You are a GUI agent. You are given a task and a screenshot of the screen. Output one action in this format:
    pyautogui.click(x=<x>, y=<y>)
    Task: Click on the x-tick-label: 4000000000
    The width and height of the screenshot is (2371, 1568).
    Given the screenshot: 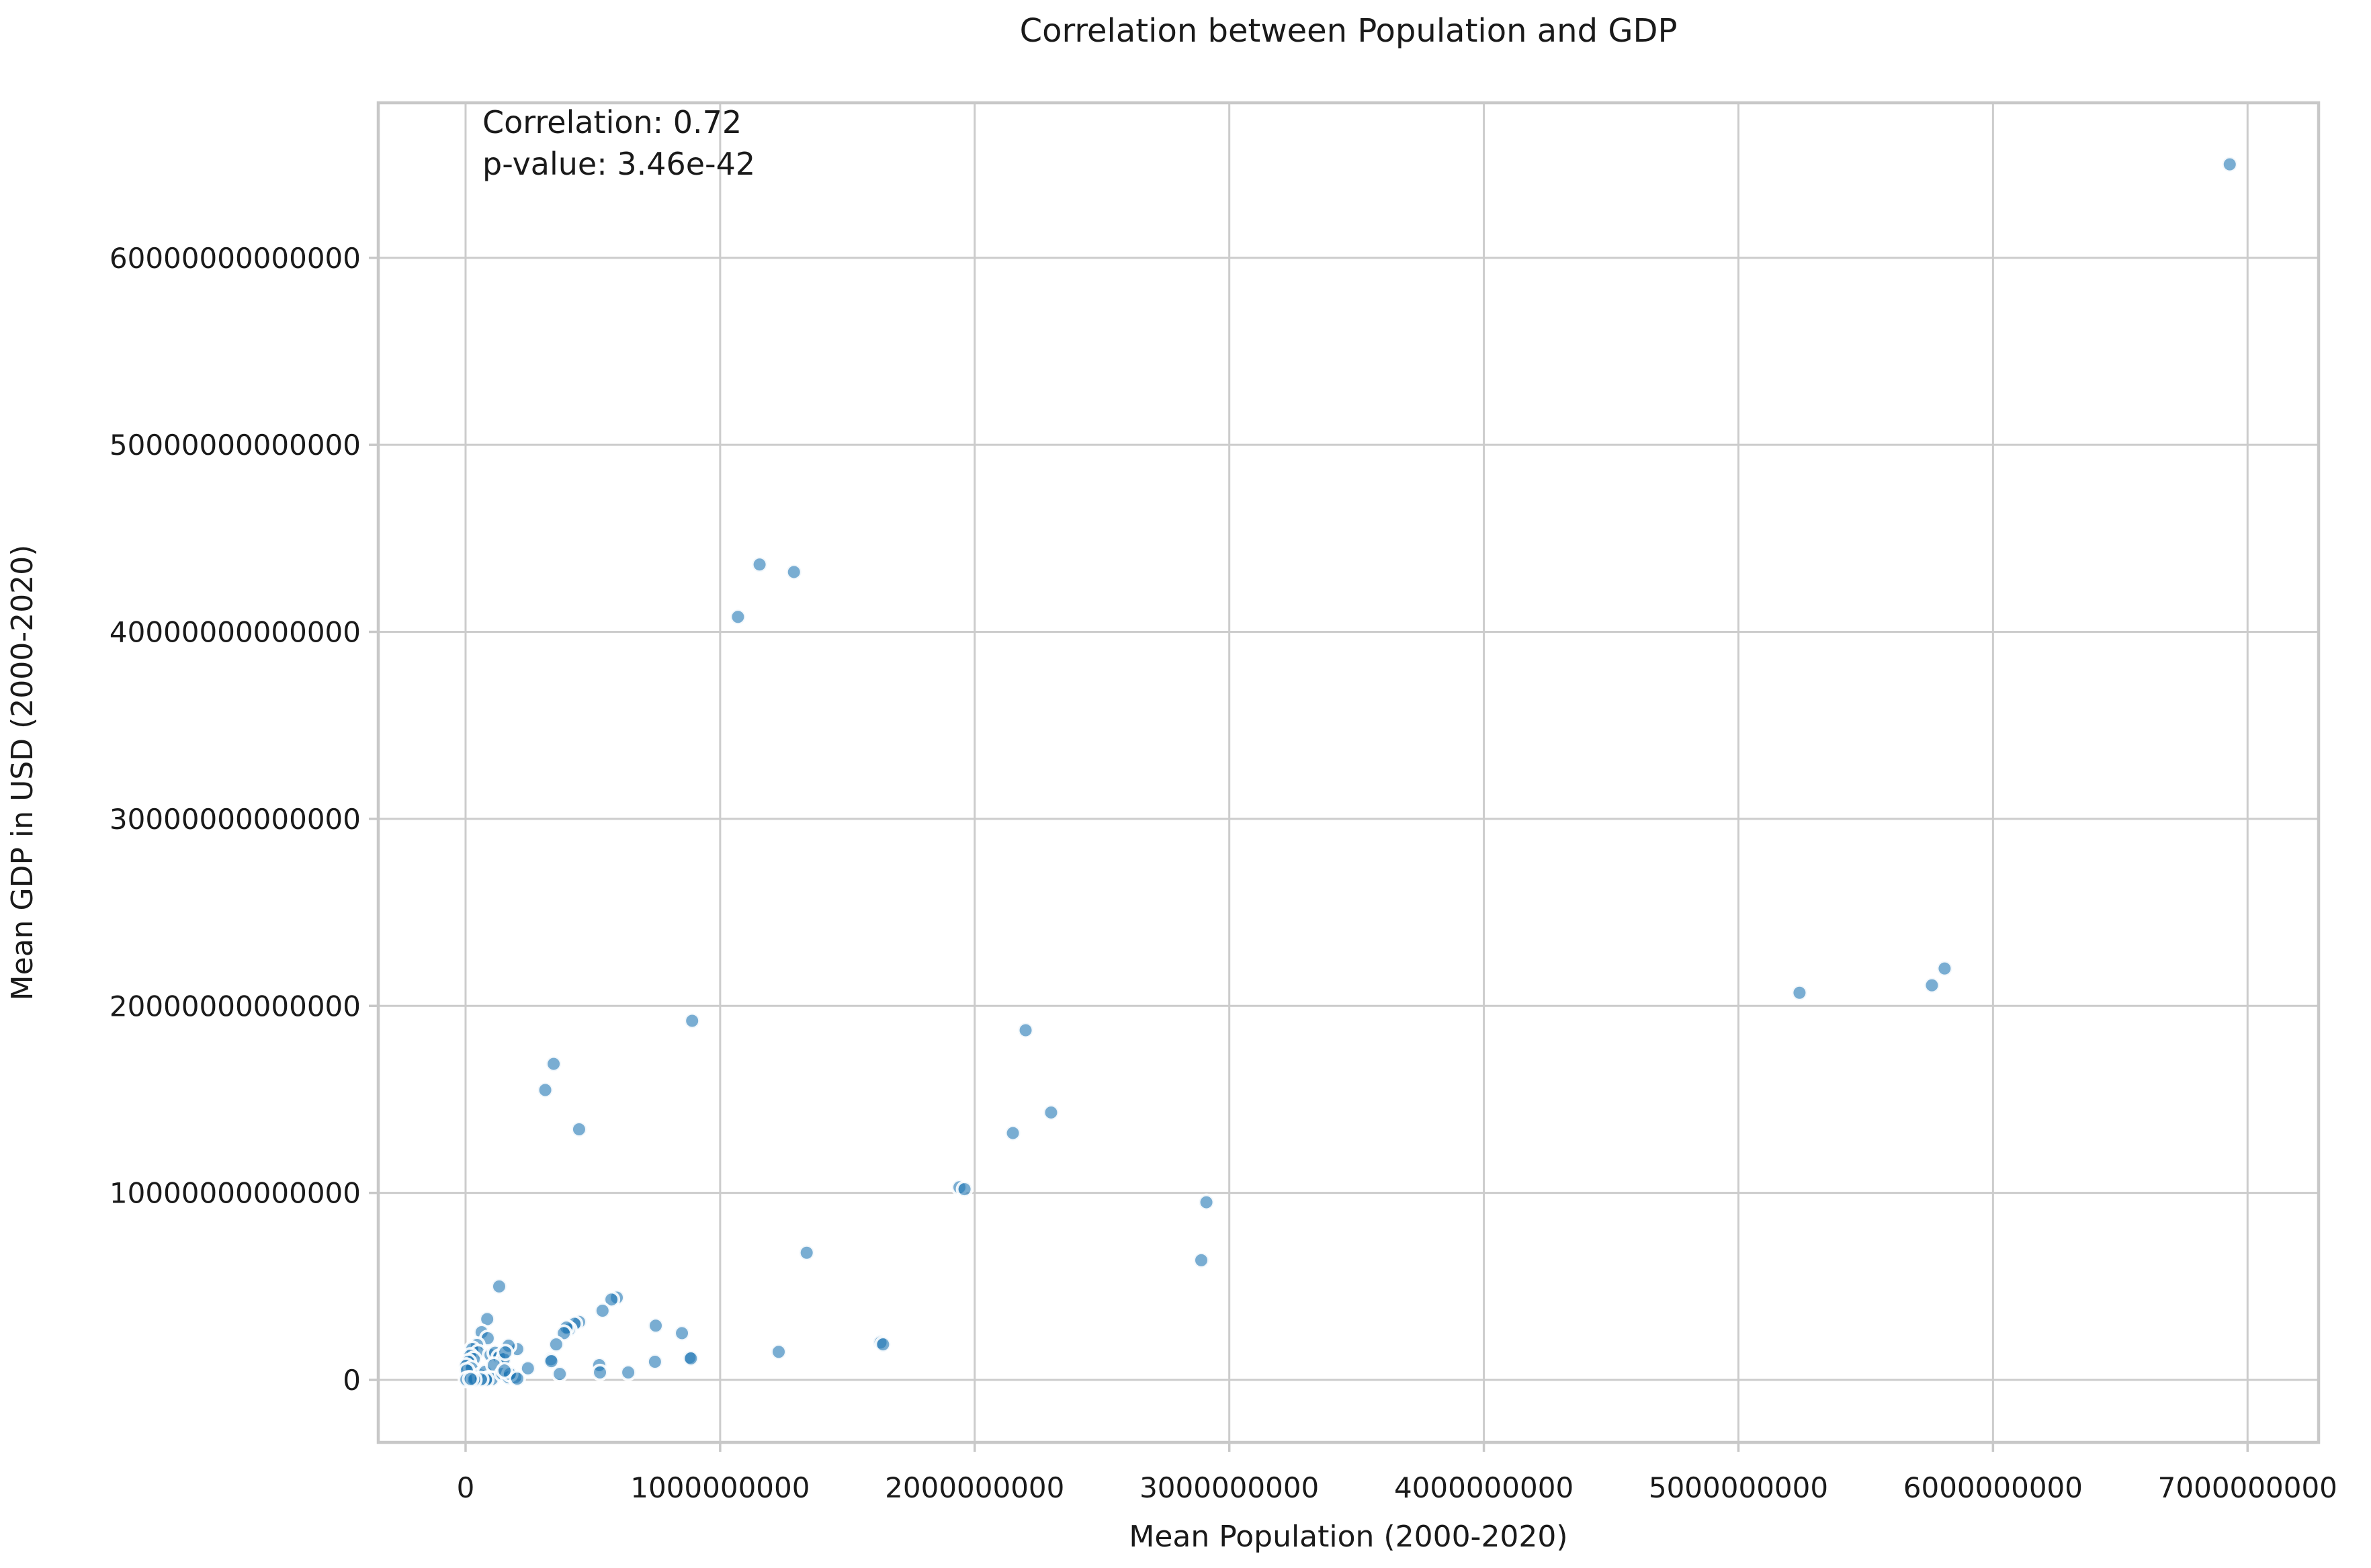 What is the action you would take?
    pyautogui.click(x=1484, y=1487)
    